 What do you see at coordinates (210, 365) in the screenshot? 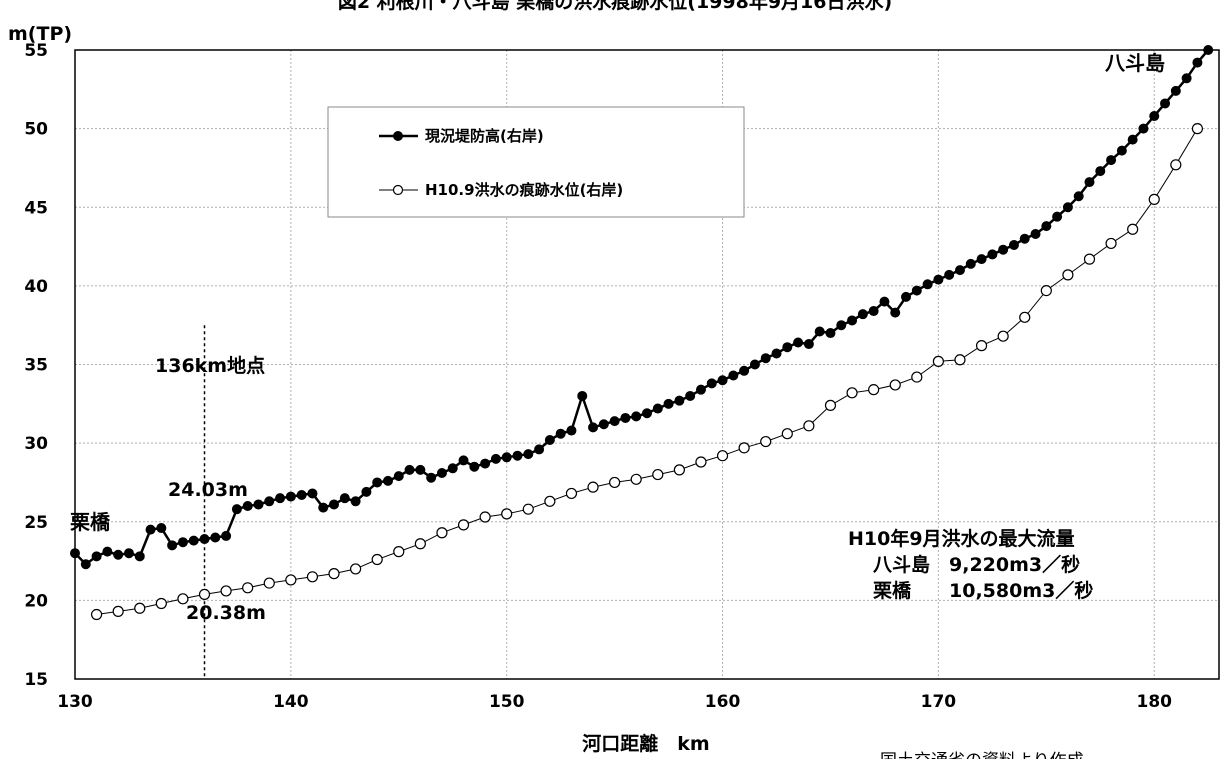
I see `annotation-136km: 136km地点` at bounding box center [210, 365].